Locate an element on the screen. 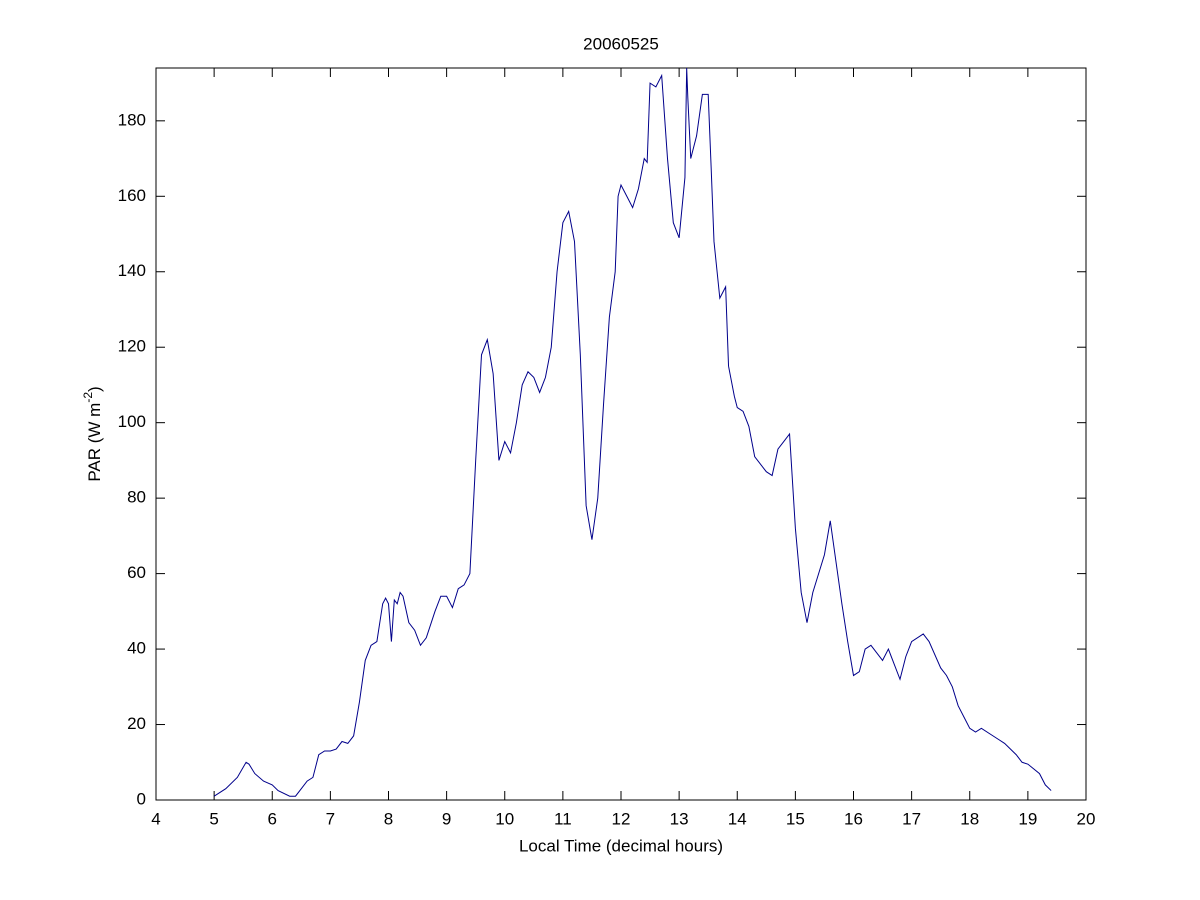 This screenshot has height=900, width=1200. y-tick-label: 40 is located at coordinates (136, 648).